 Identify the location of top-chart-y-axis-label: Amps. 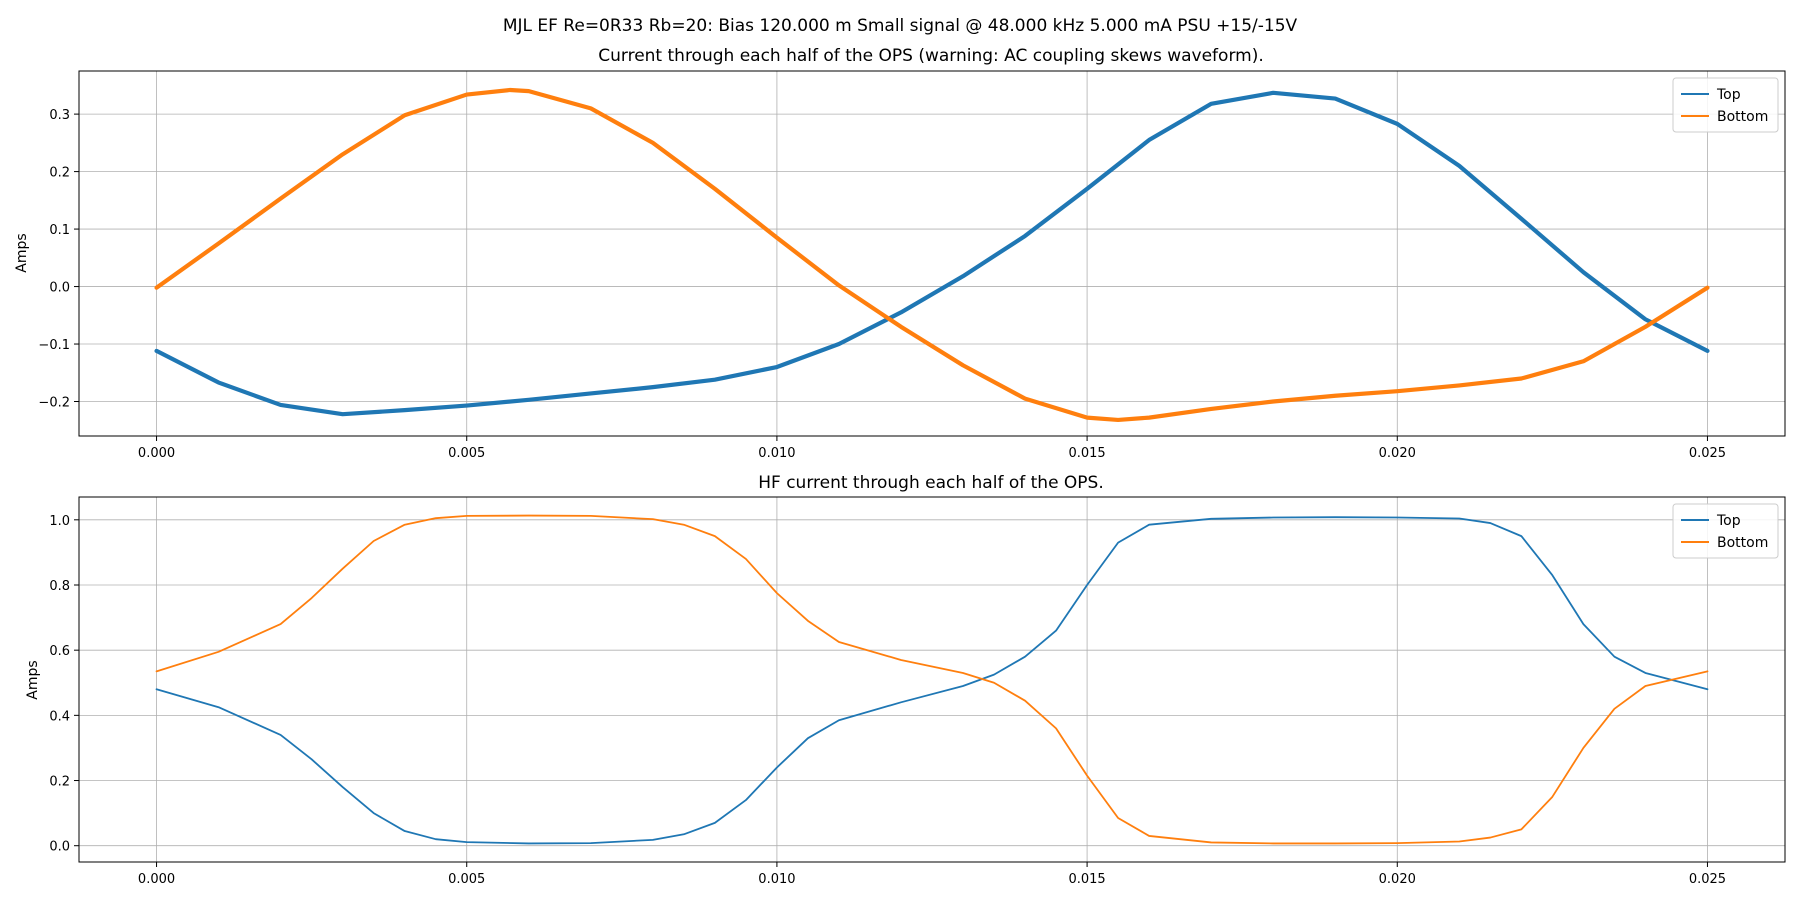
(22, 252).